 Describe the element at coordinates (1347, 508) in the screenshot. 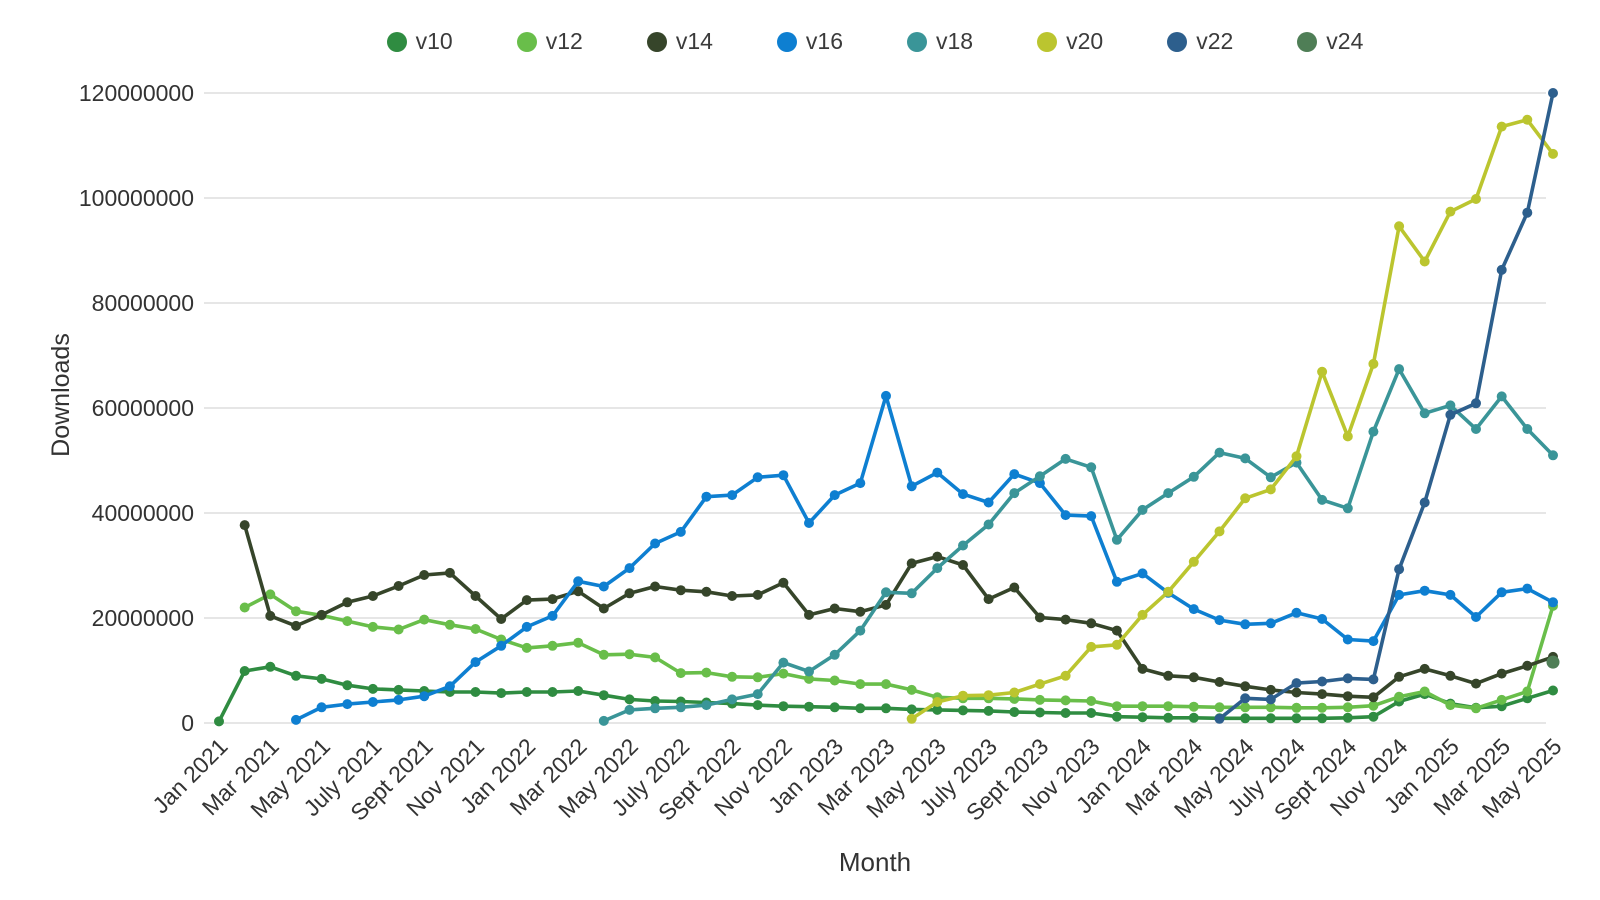

I see `data-point-v18-Sep-2024` at that location.